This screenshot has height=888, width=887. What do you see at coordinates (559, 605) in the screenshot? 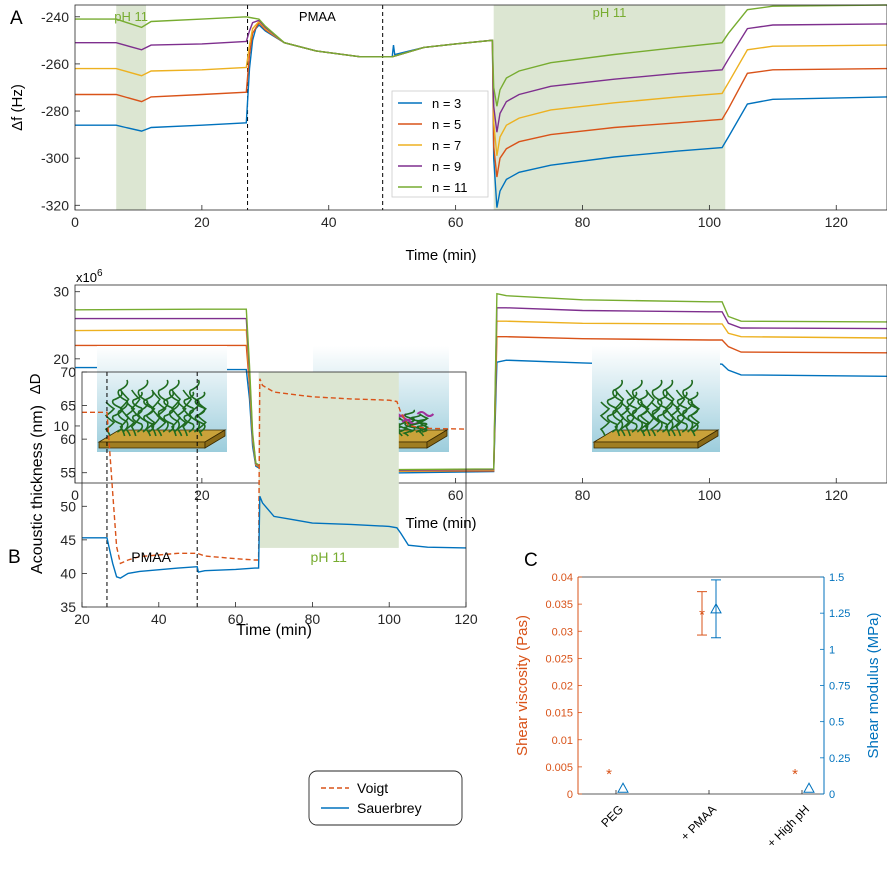
I see `y-tick-label: 0.035` at bounding box center [559, 605].